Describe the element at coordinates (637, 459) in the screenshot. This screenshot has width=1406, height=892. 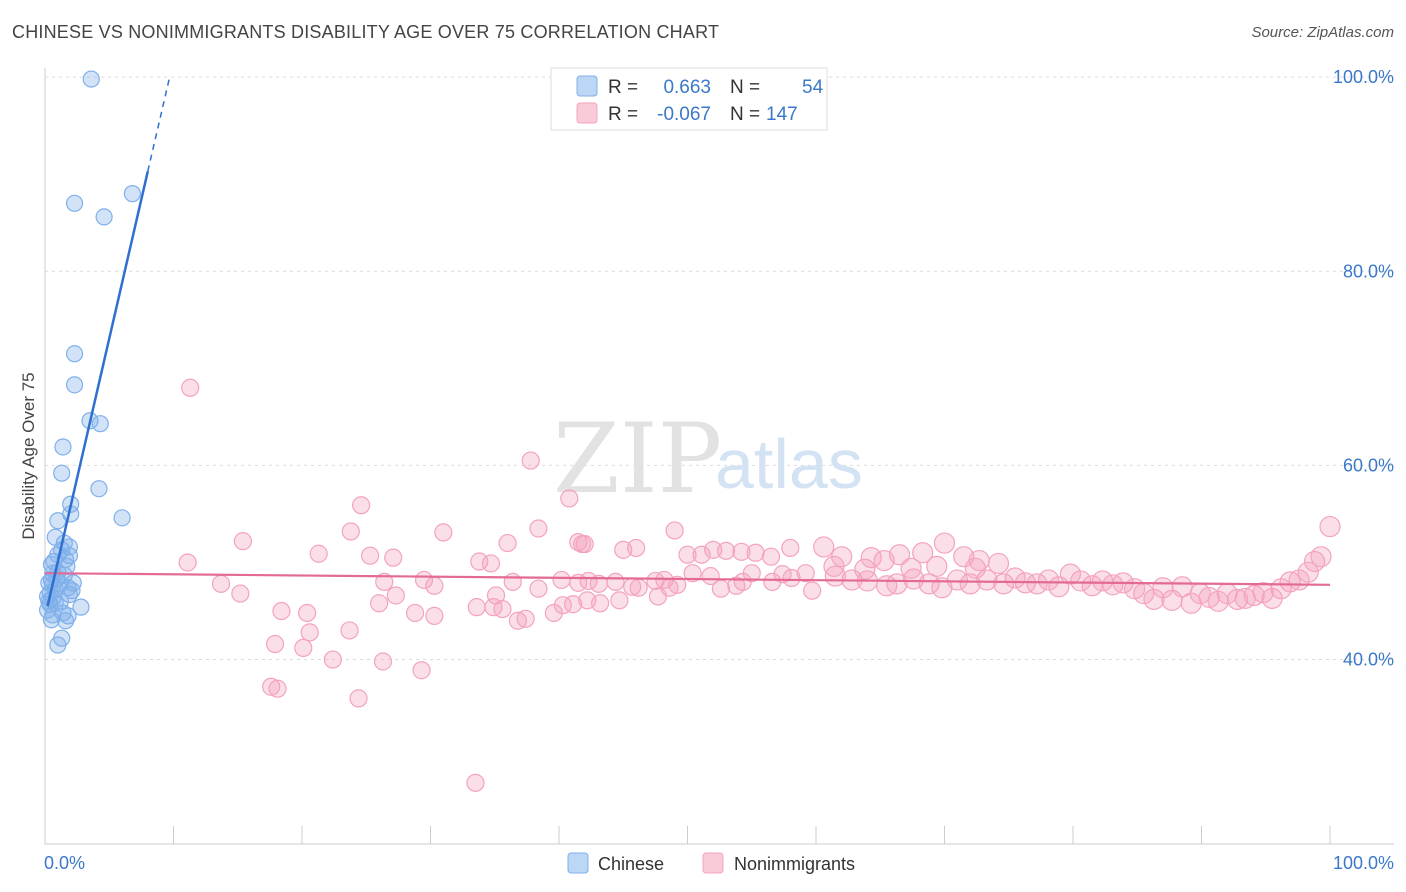
I see `watermark-zip: ZIP` at that location.